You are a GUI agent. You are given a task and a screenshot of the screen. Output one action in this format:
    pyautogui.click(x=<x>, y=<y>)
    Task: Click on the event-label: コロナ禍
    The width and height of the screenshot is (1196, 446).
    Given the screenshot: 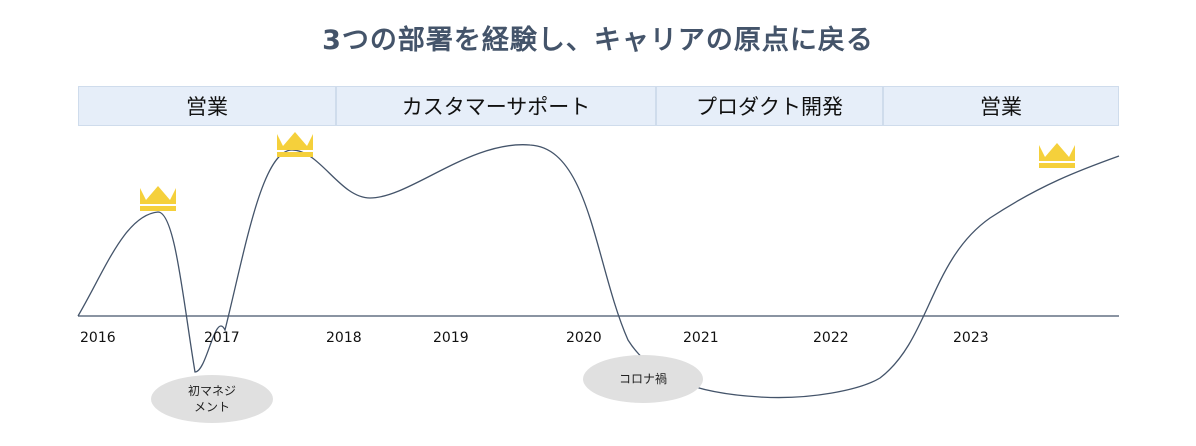 What is the action you would take?
    pyautogui.click(x=642, y=379)
    